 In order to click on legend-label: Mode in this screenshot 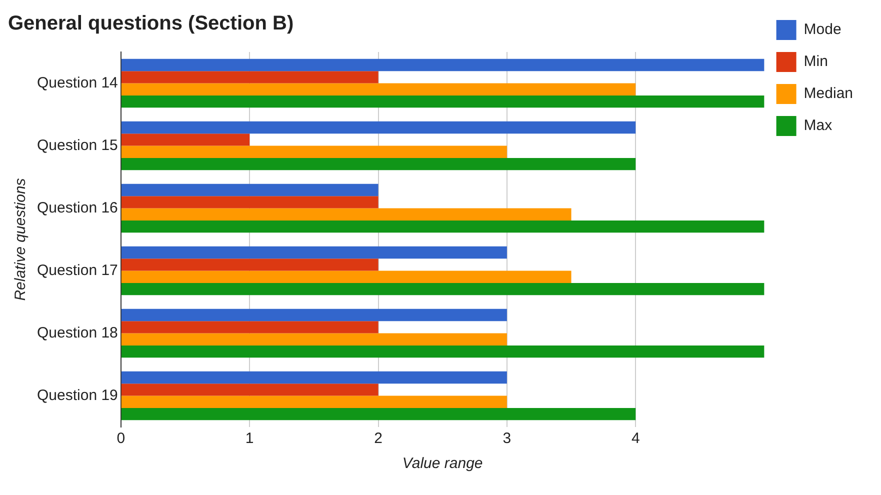, I will do `click(823, 29)`.